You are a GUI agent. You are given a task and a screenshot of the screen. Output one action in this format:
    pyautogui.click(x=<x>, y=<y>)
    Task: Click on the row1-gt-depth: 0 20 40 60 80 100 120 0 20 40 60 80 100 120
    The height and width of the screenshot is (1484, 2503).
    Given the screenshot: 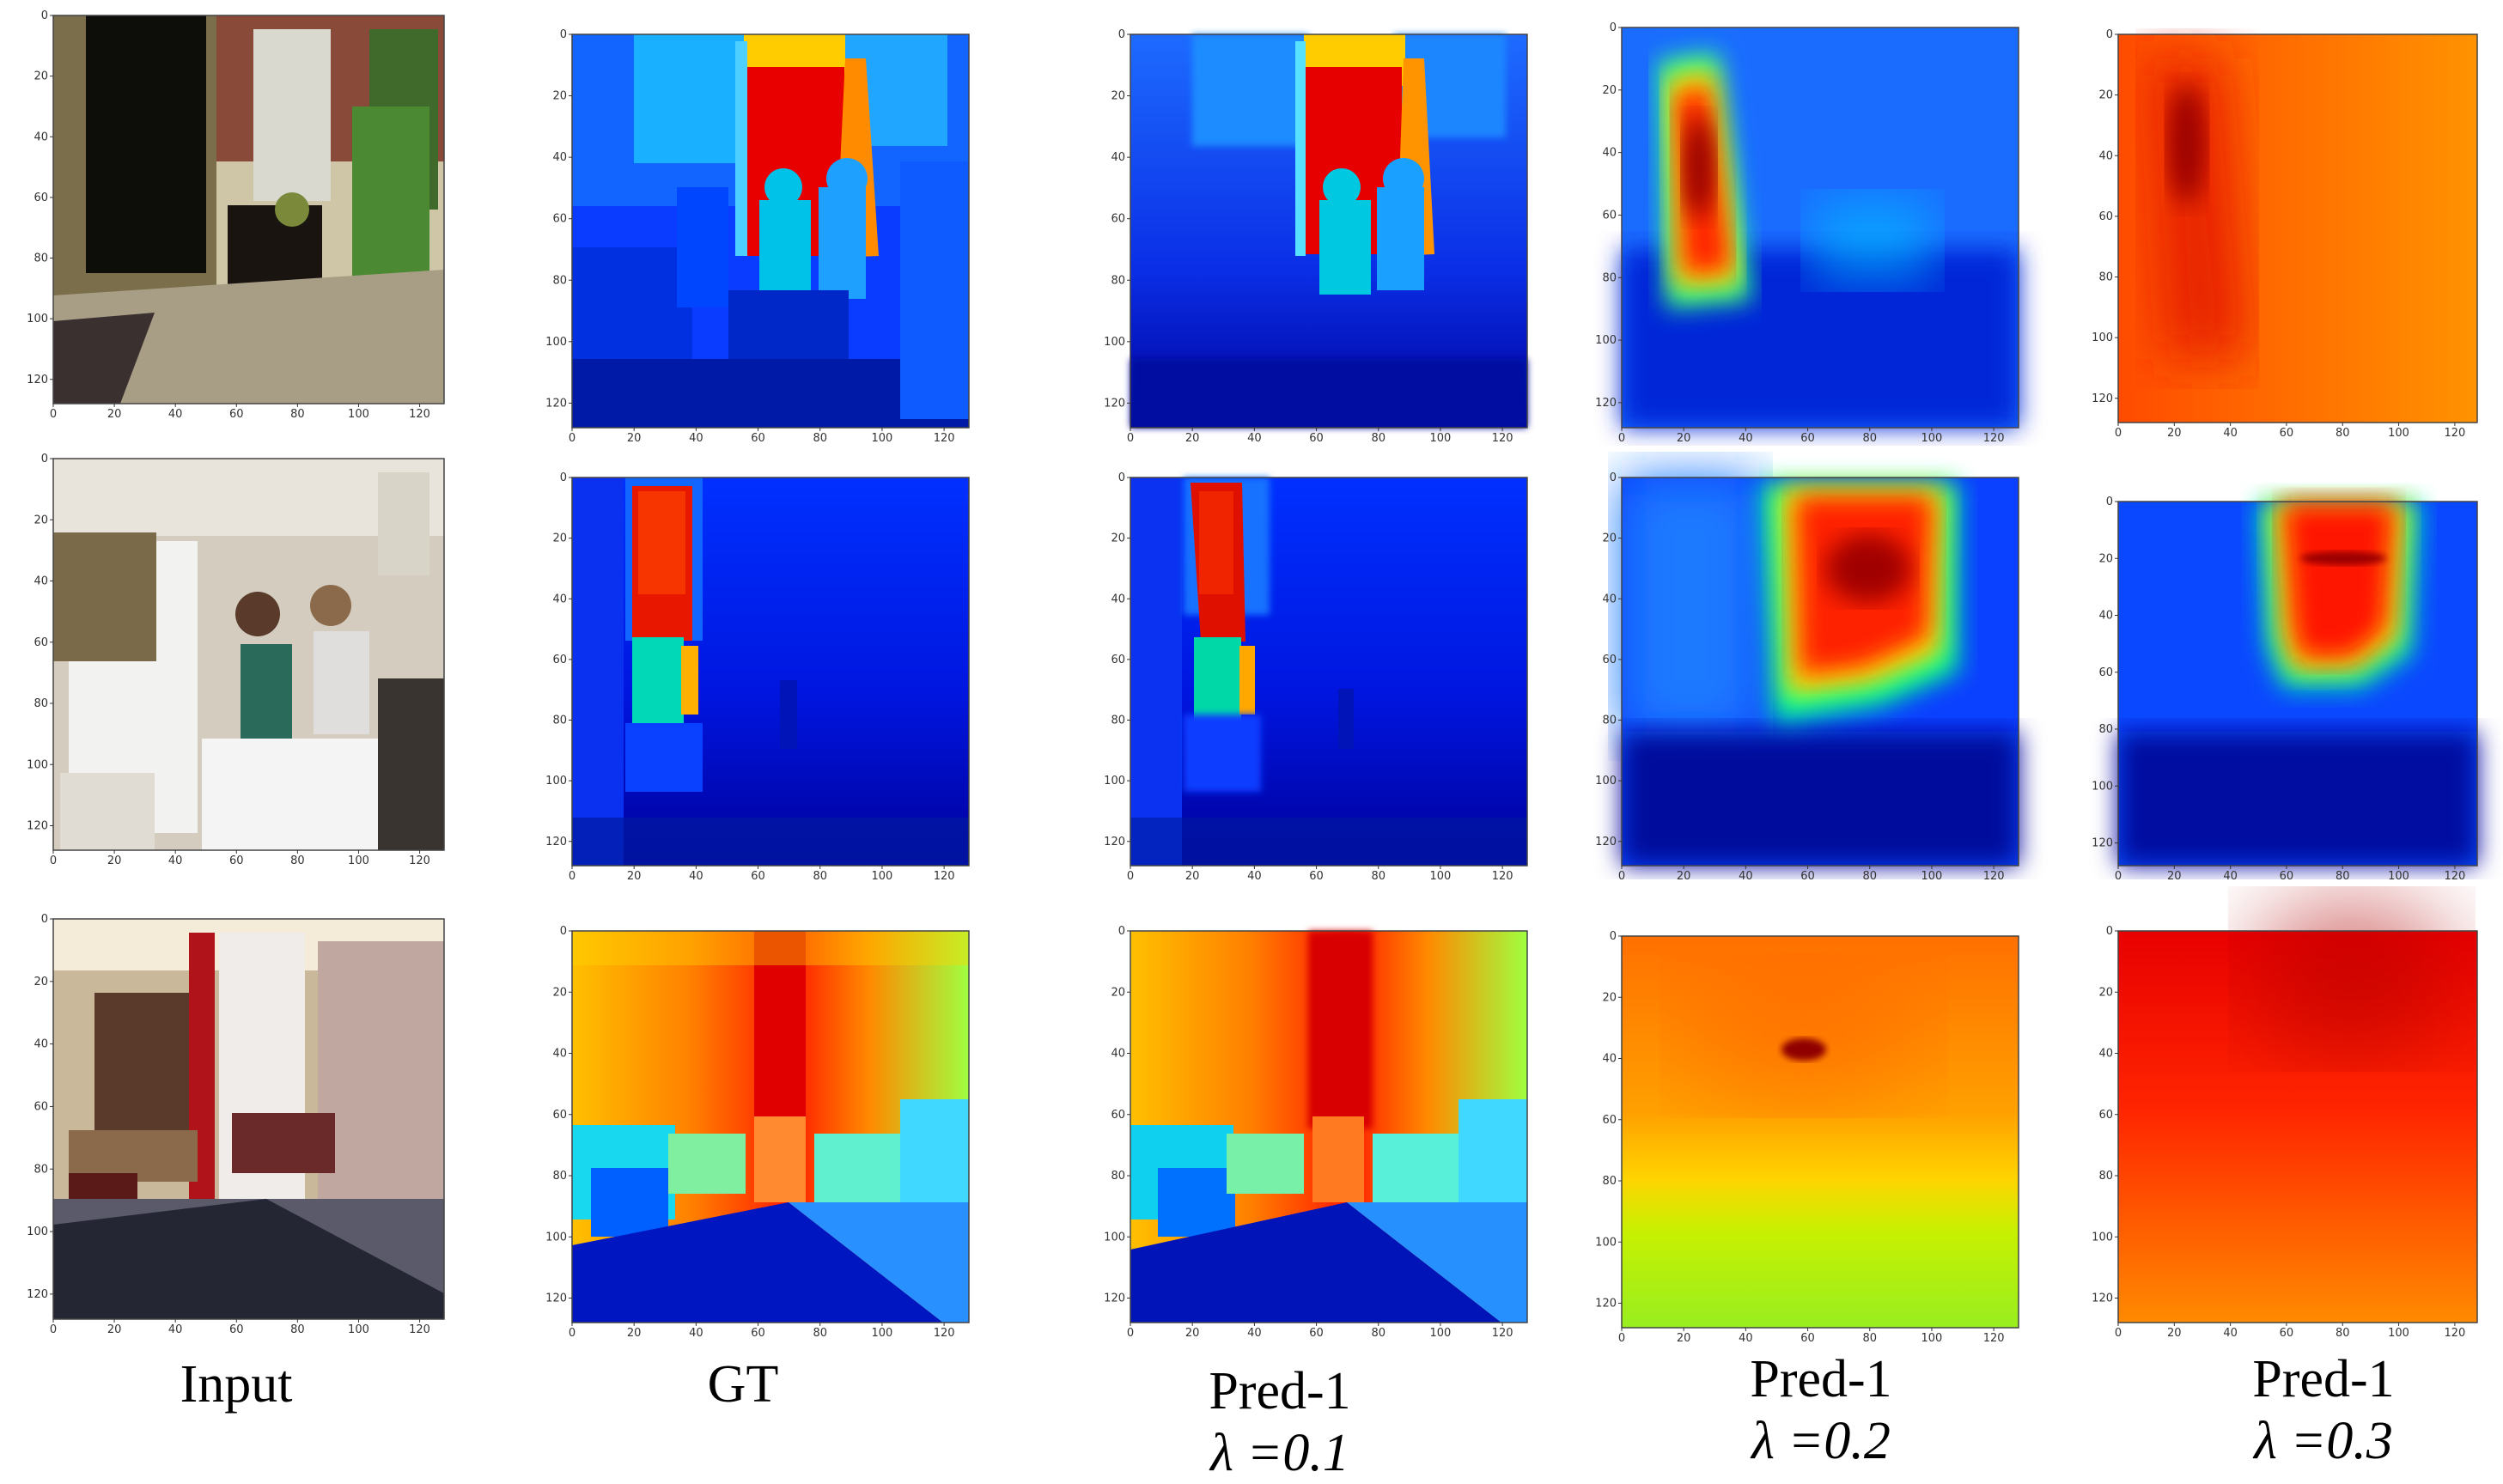 What is the action you would take?
    pyautogui.click(x=762, y=237)
    